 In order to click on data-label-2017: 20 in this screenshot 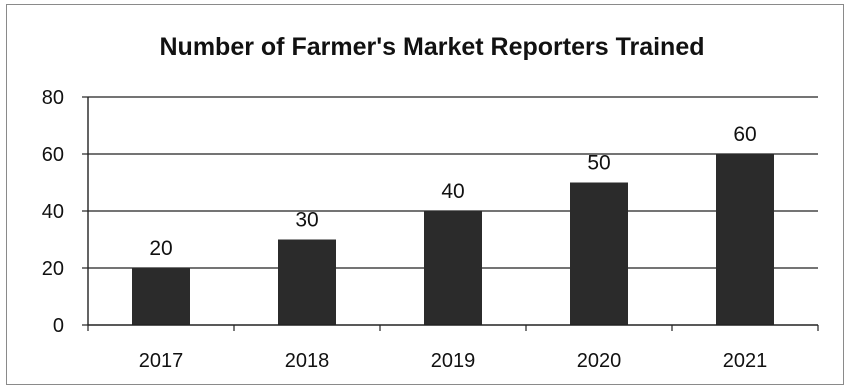, I will do `click(160, 248)`.